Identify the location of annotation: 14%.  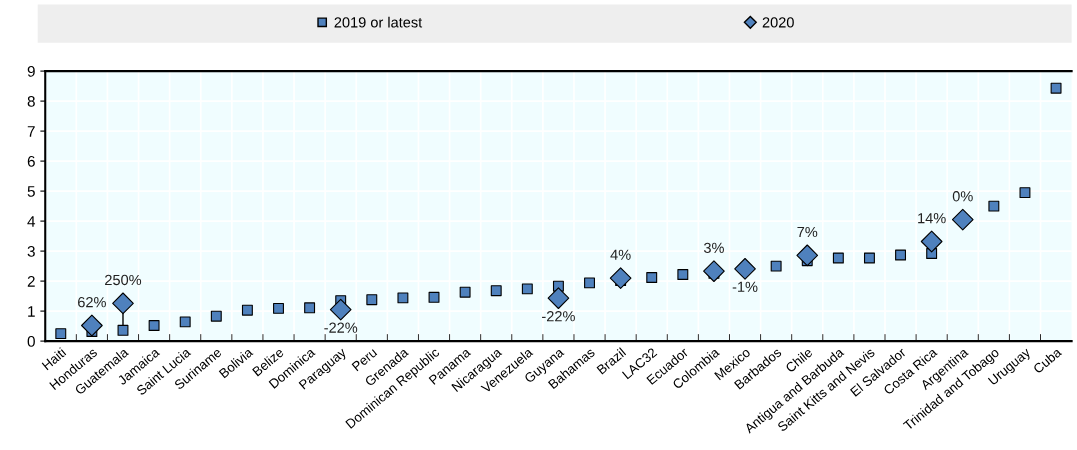
(932, 218).